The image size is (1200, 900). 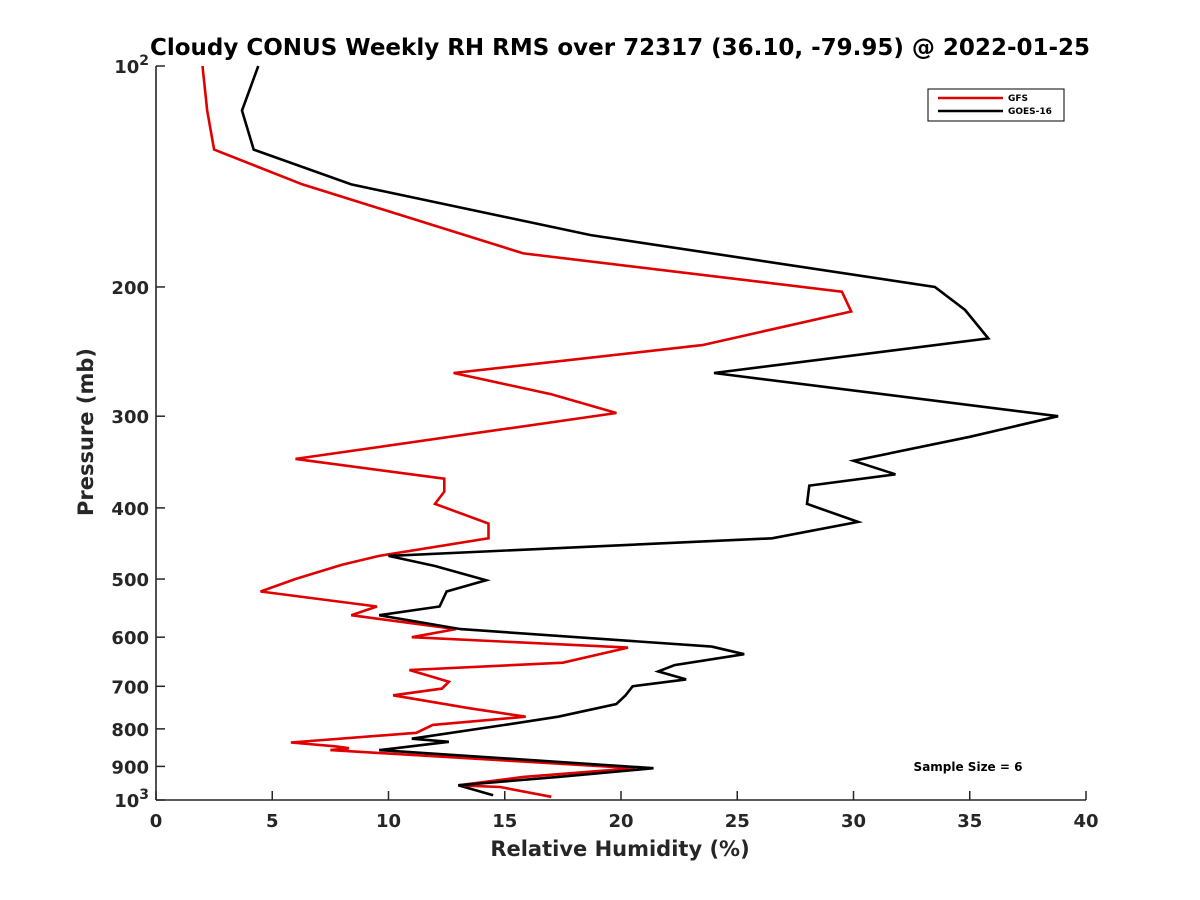 I want to click on sample-size-annotation: Sample Size = 6, so click(x=968, y=767).